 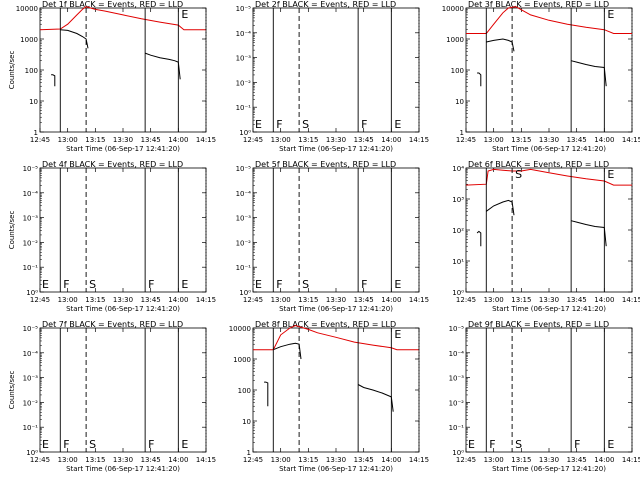 What do you see at coordinates (112, 164) in the screenshot?
I see `panel-title: Det 4f BLACK = Events, RED = LLD` at bounding box center [112, 164].